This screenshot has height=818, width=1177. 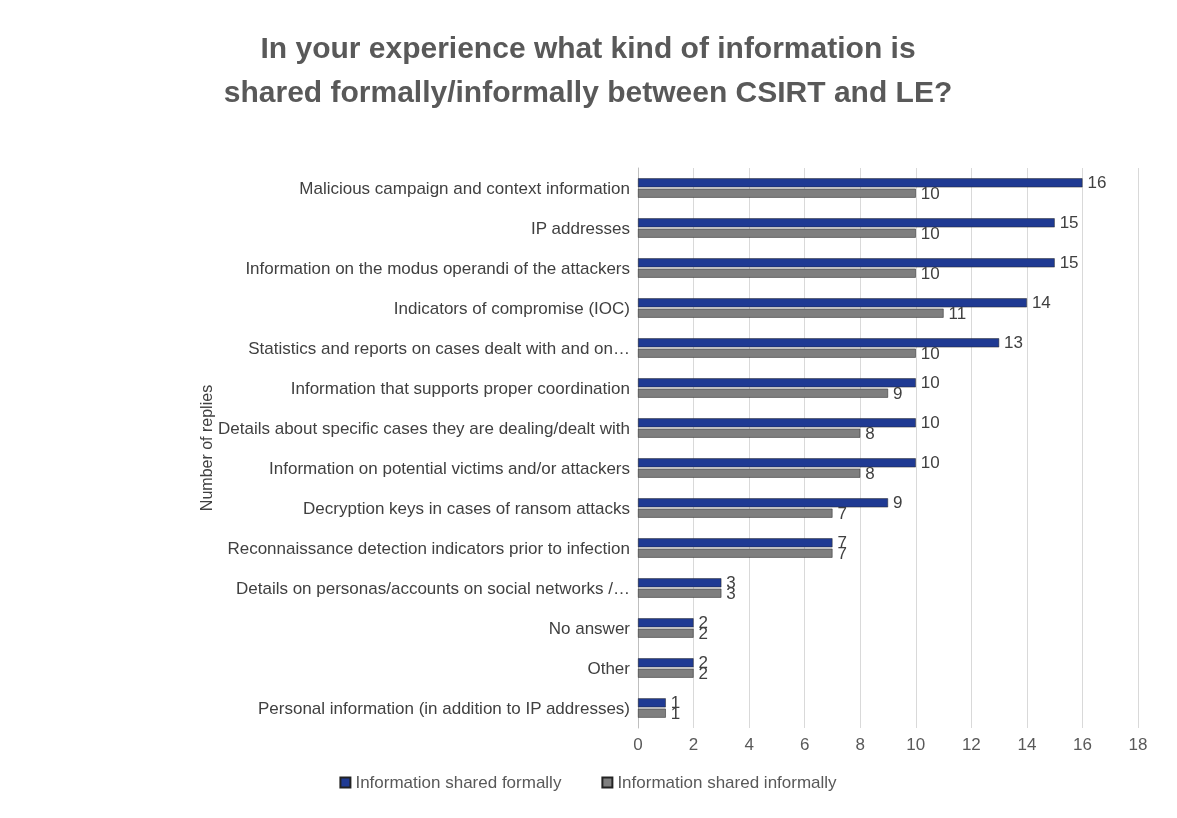 I want to click on y-tick-label: Information on the modus operandi of the attackers, so click(x=437, y=268).